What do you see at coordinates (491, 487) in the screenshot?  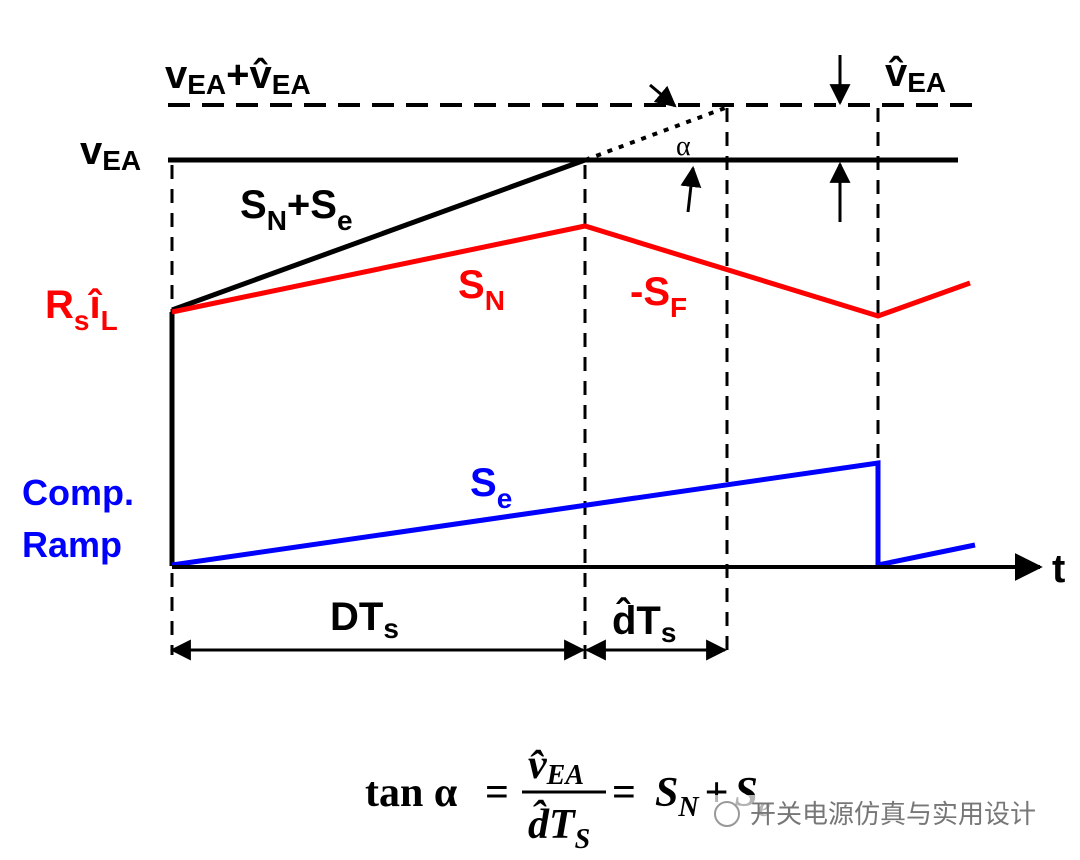 I see `label: Se` at bounding box center [491, 487].